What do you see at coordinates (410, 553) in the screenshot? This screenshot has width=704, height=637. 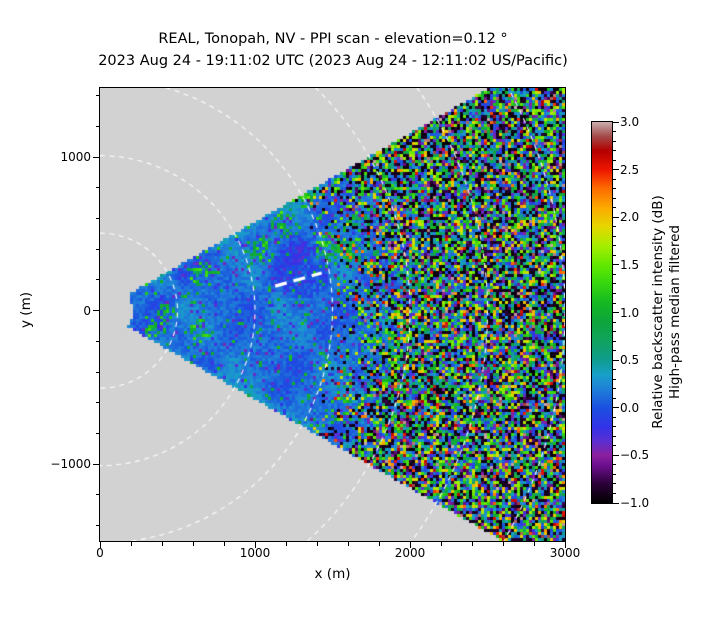 I see `x-tick-label: 2000` at bounding box center [410, 553].